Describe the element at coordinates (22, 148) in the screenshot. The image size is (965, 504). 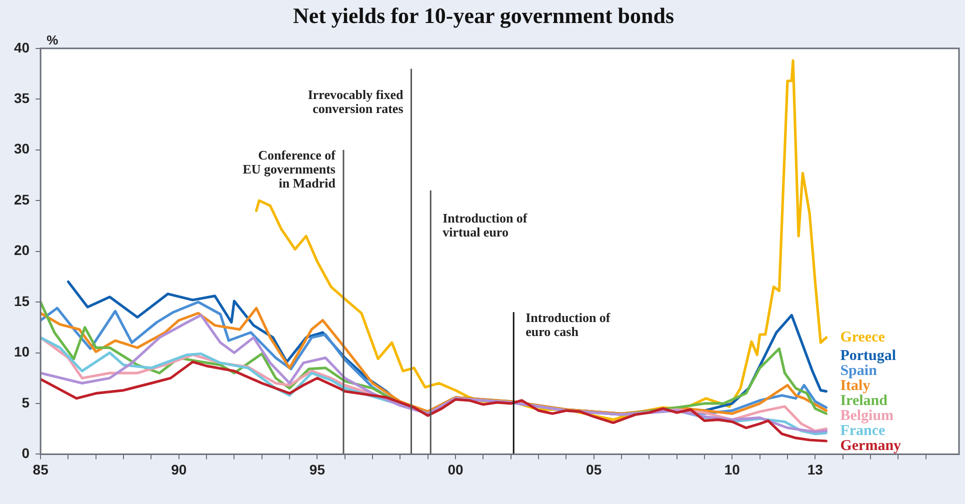
I see `y-tick-label: 30` at that location.